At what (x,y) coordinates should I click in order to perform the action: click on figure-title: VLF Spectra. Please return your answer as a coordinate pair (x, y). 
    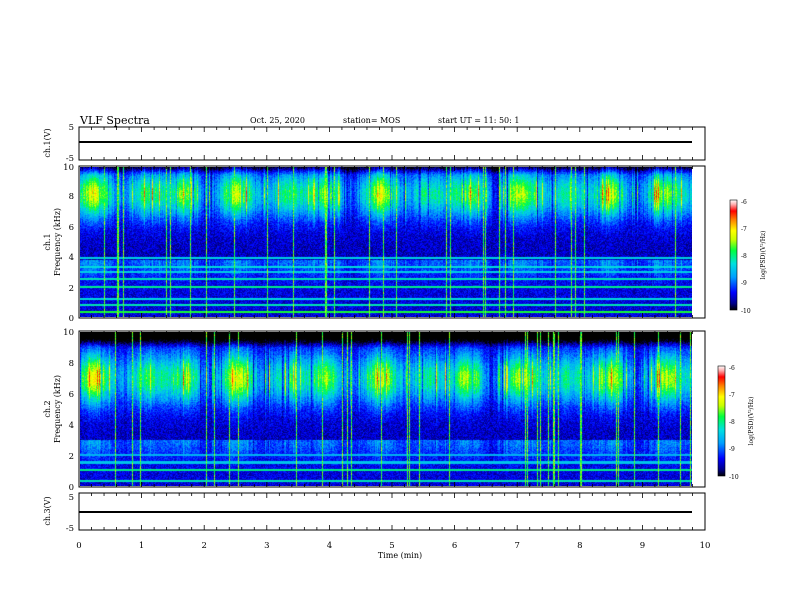
    Looking at the image, I should click on (114, 120).